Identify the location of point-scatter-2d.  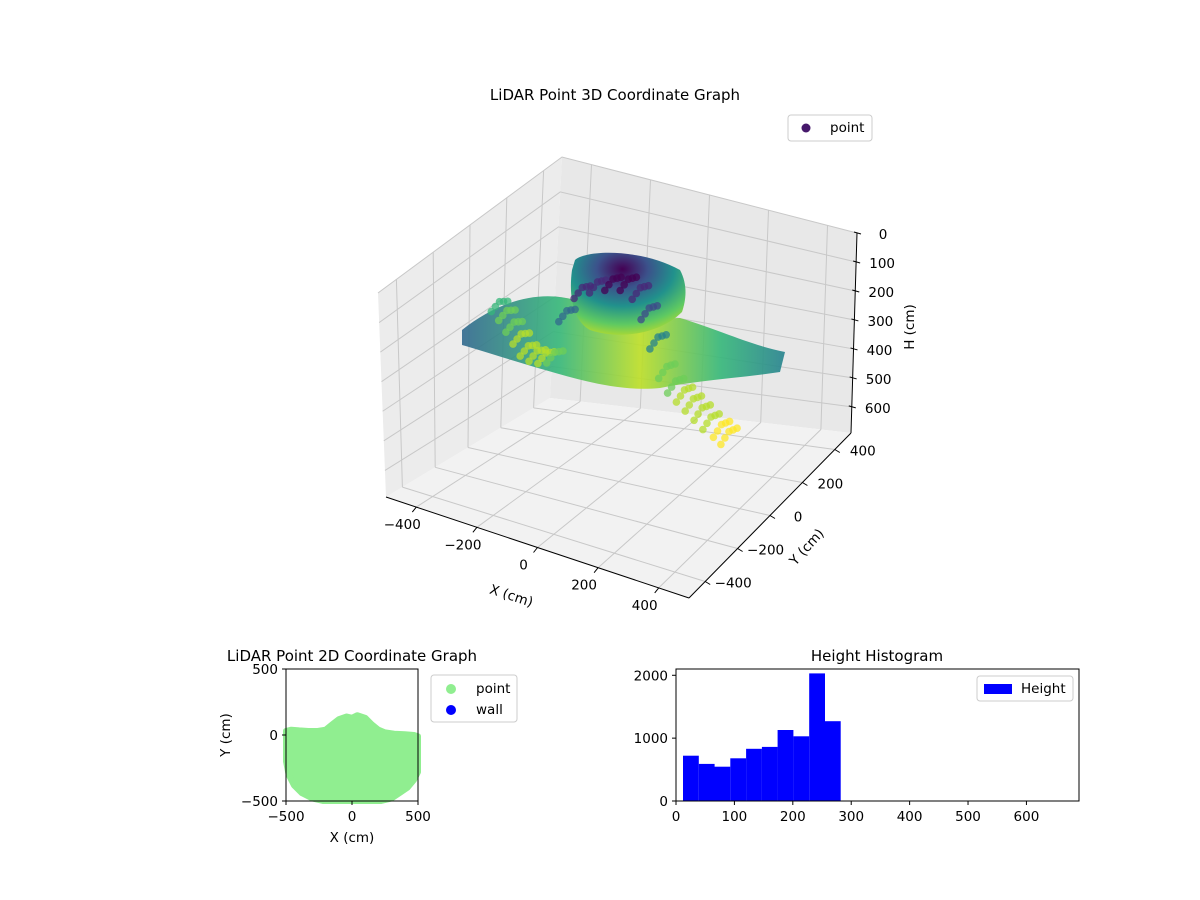
(352, 758).